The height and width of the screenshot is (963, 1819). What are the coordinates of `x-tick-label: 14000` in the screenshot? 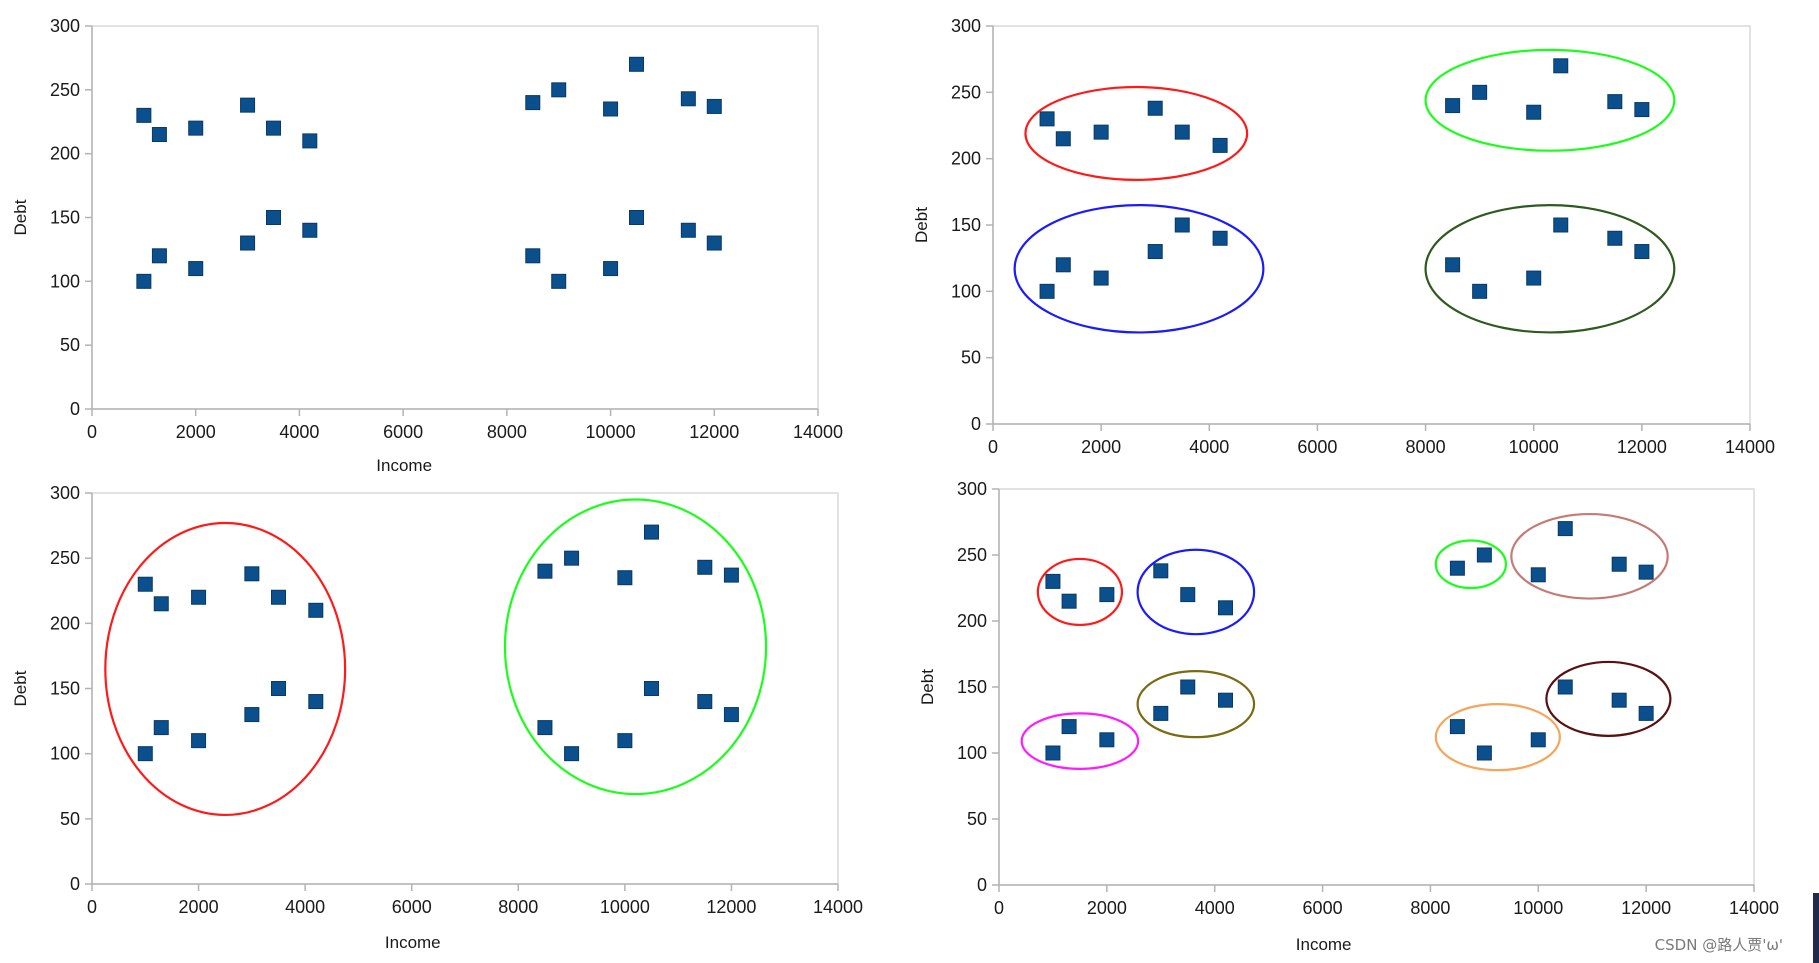 It's located at (1750, 447).